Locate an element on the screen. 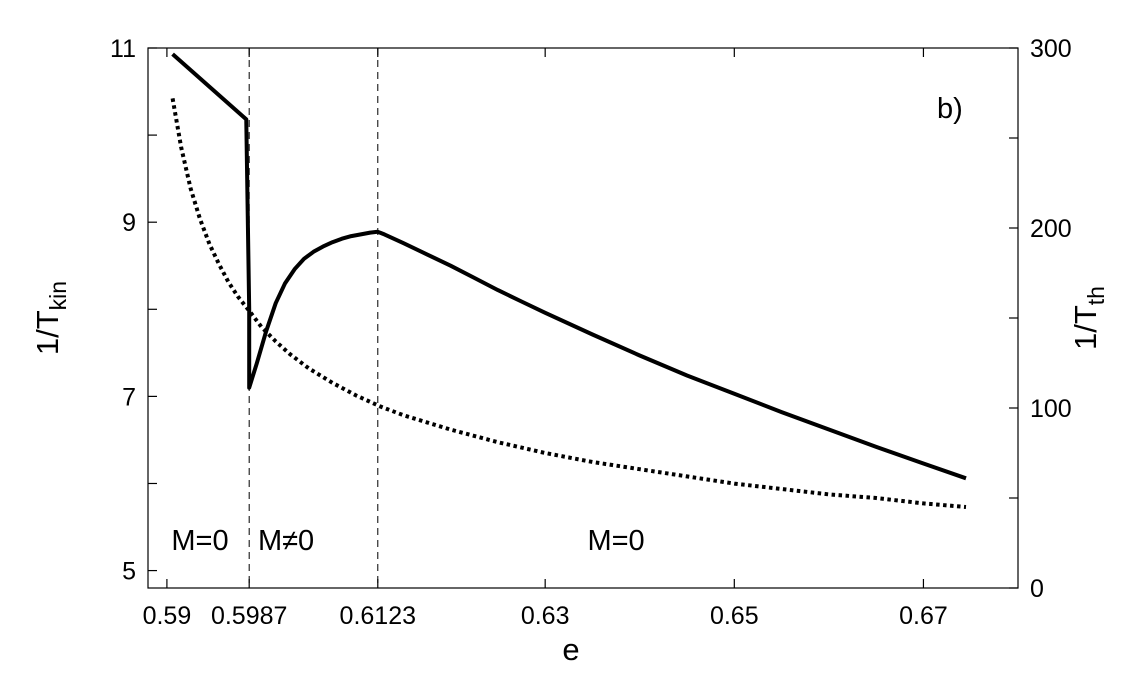 Image resolution: width=1128 pixels, height=673 pixels. x-tick-label: 0.65 is located at coordinates (734, 616).